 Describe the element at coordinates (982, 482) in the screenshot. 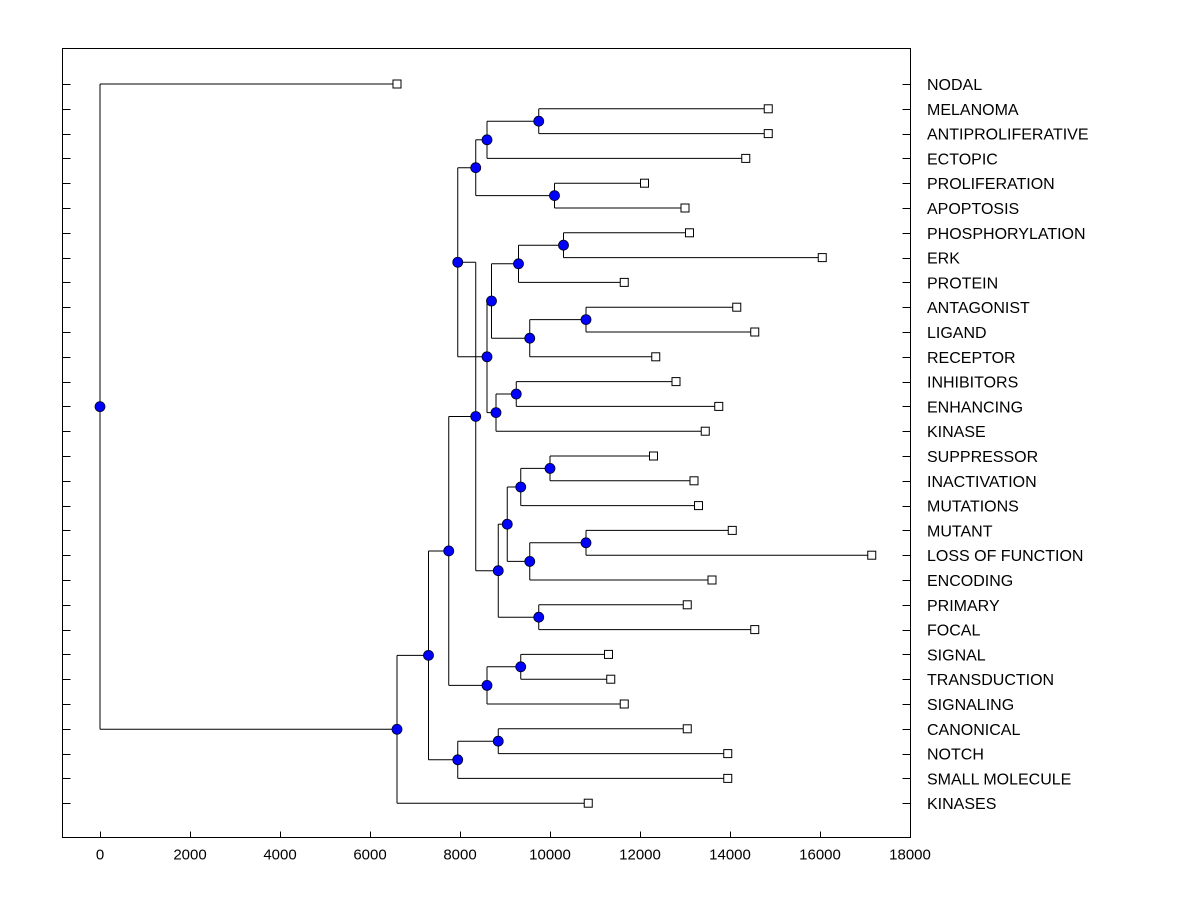

I see `leaf-label: INACTIVATION` at that location.